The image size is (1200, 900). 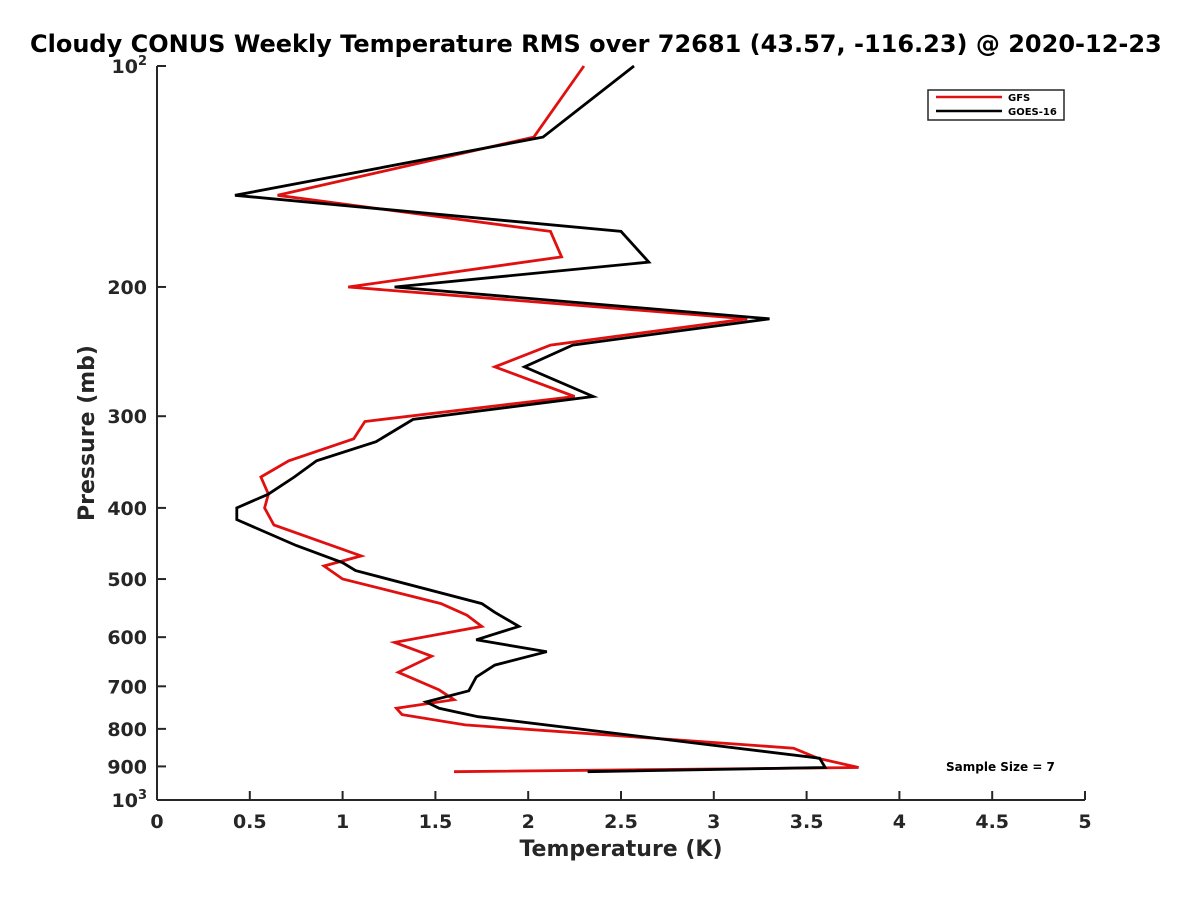 I want to click on x-tick-label: 4, so click(x=899, y=822).